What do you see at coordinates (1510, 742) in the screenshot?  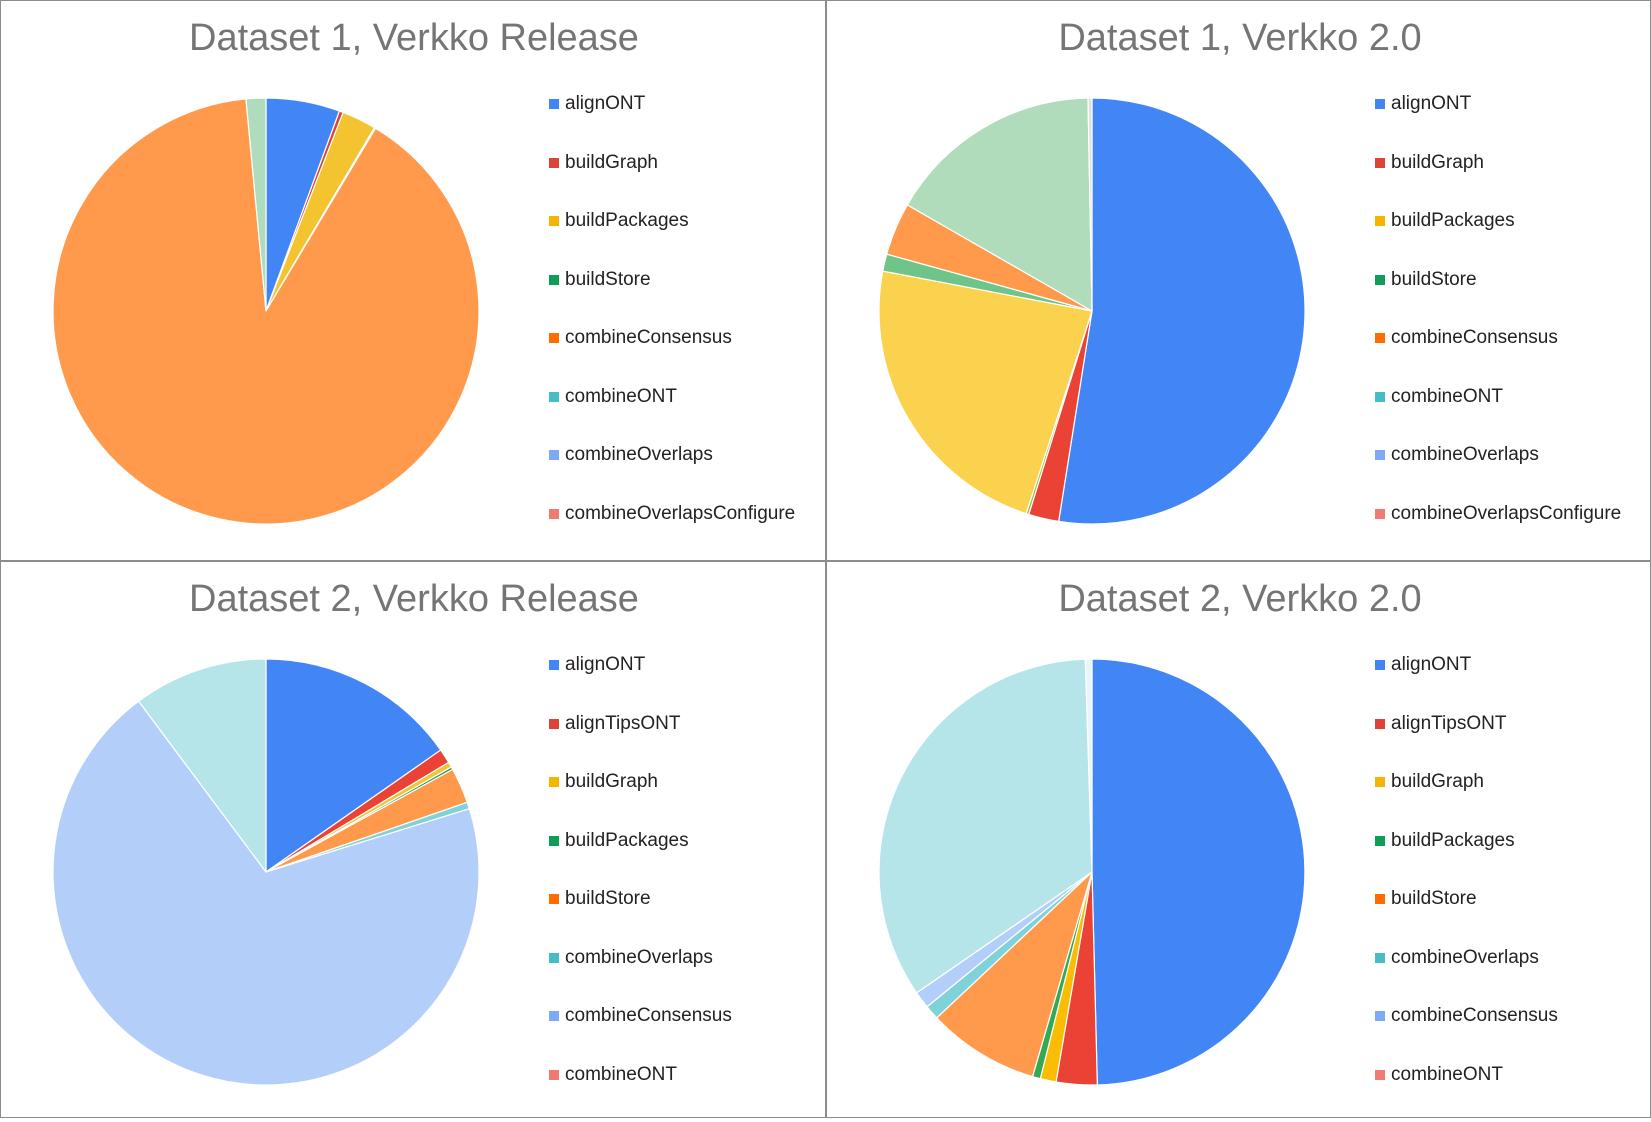 I see `legend-item-aligntipsont: alignTipsONT` at bounding box center [1510, 742].